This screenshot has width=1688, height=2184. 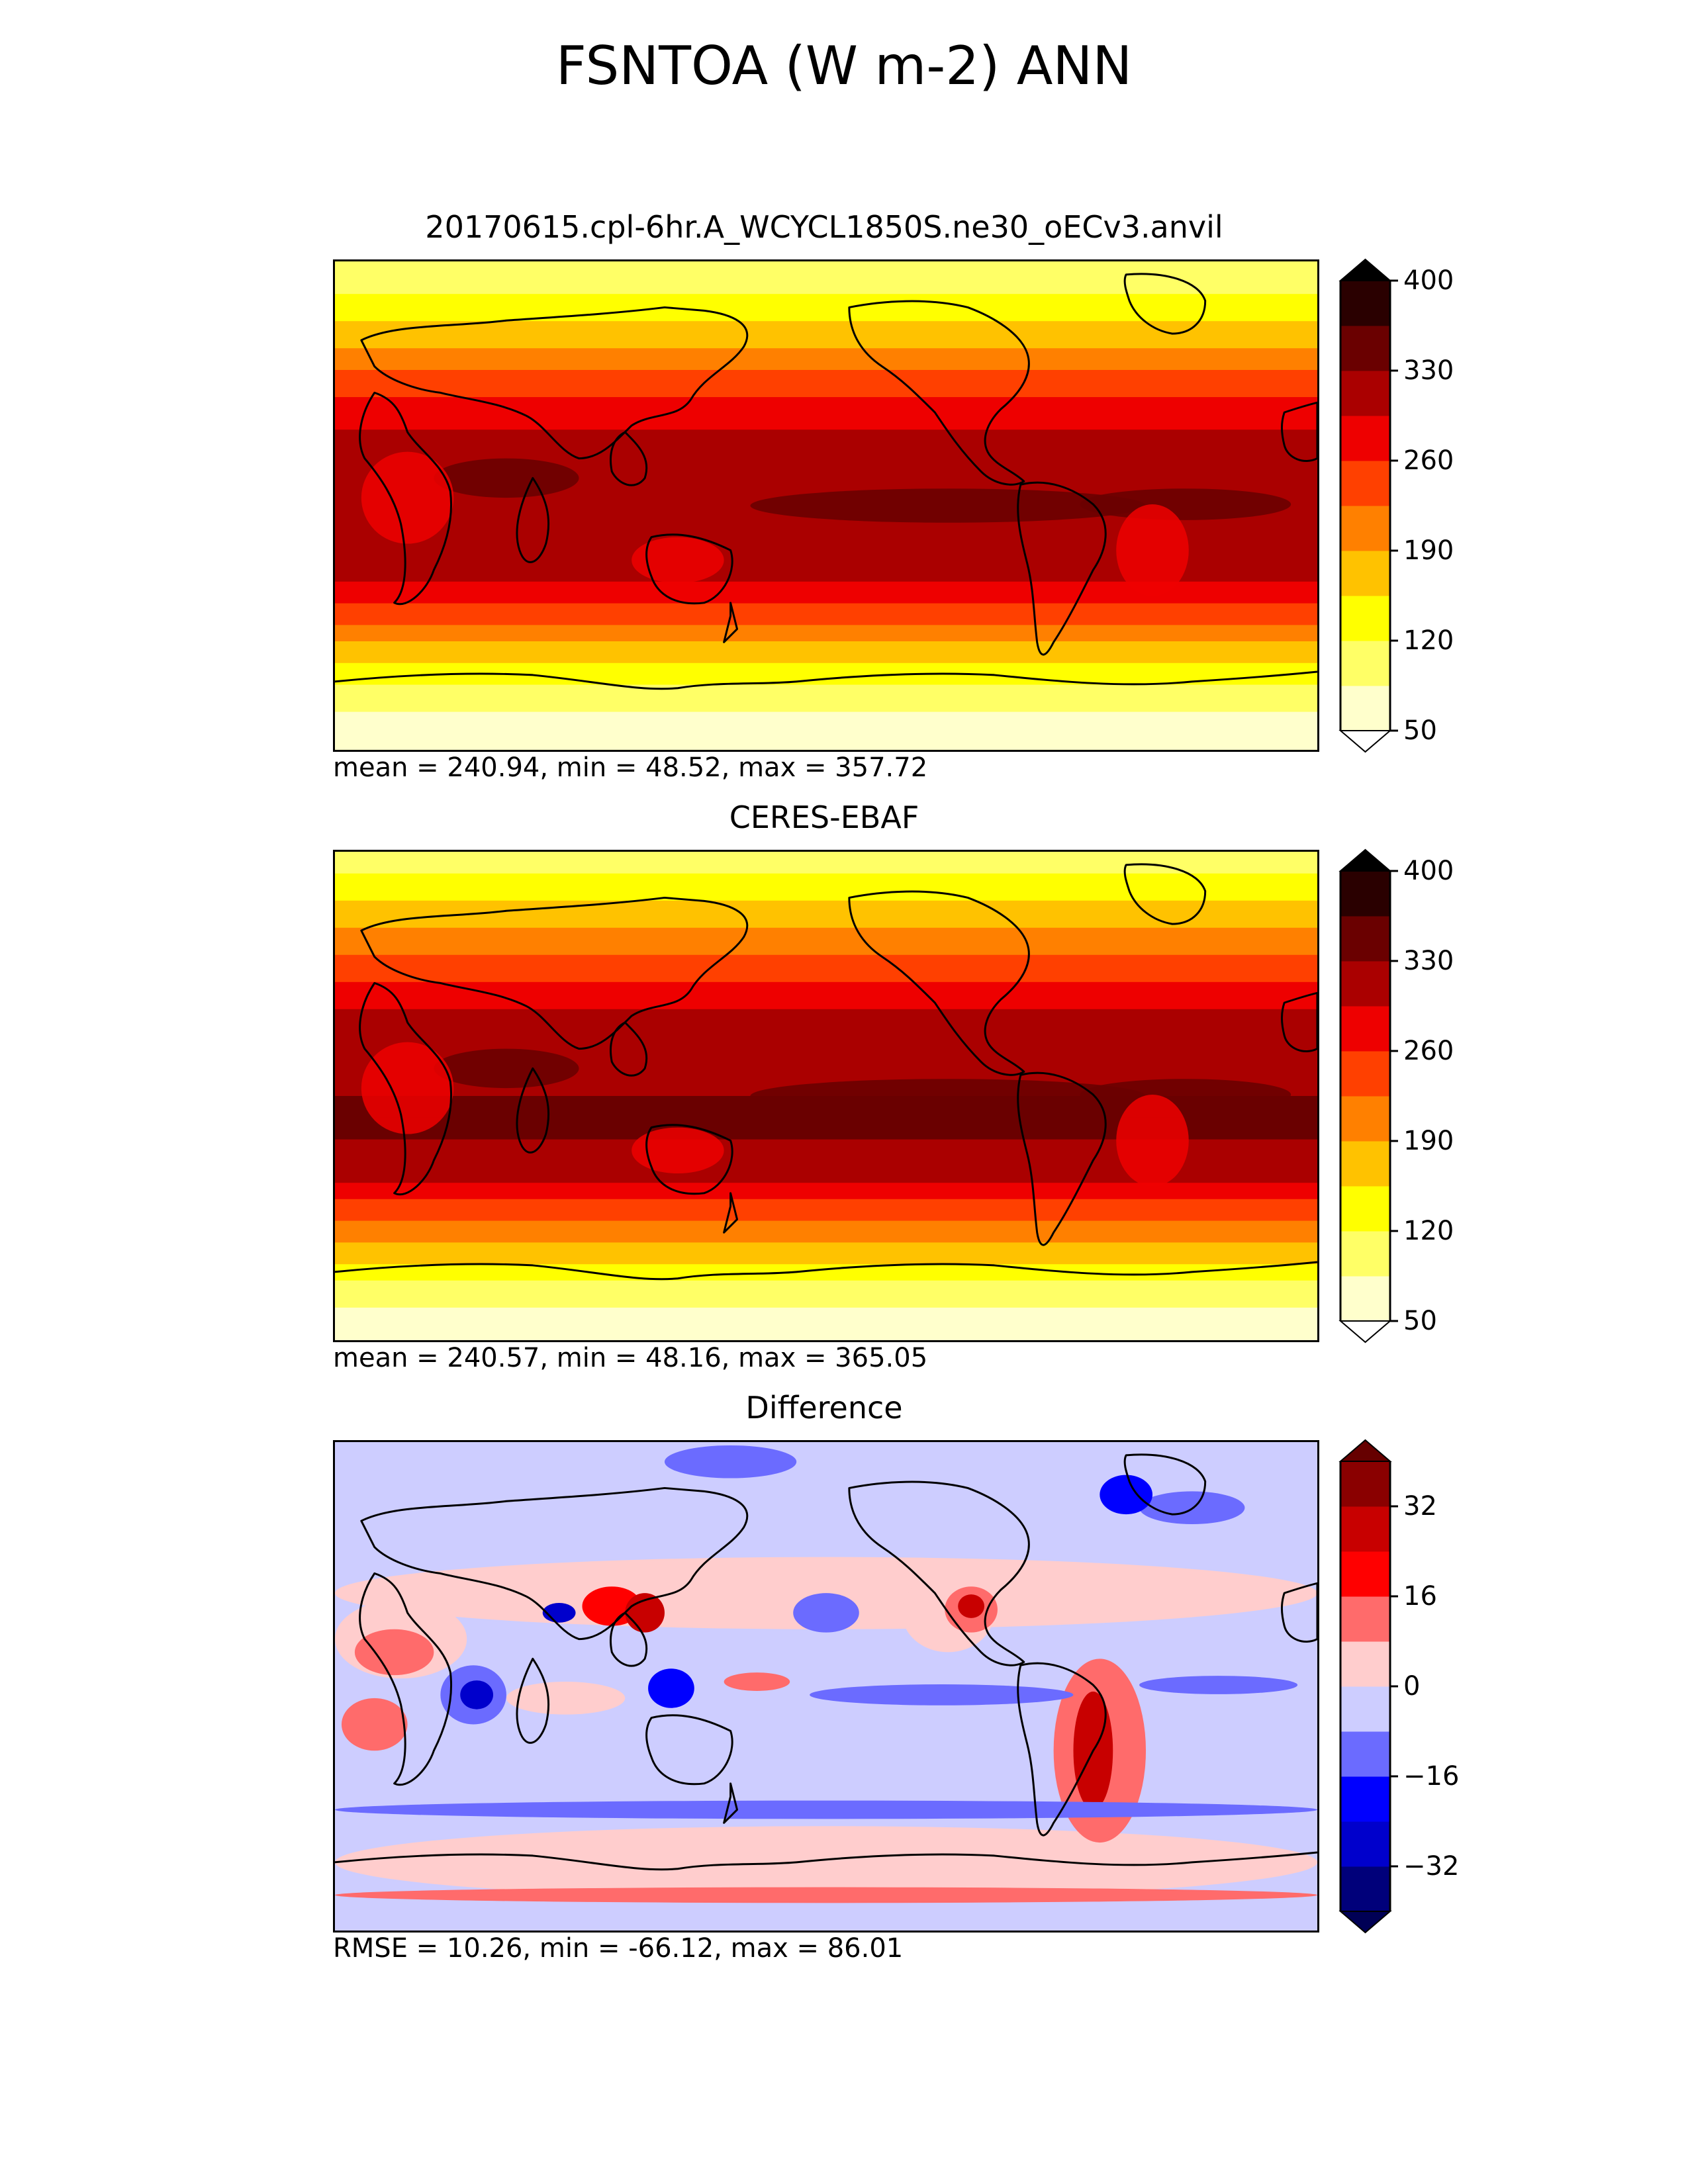 What do you see at coordinates (618, 1948) in the screenshot?
I see `panel-stats-diff: RMSE = 10.26, min = -66.12, max = 86.01` at bounding box center [618, 1948].